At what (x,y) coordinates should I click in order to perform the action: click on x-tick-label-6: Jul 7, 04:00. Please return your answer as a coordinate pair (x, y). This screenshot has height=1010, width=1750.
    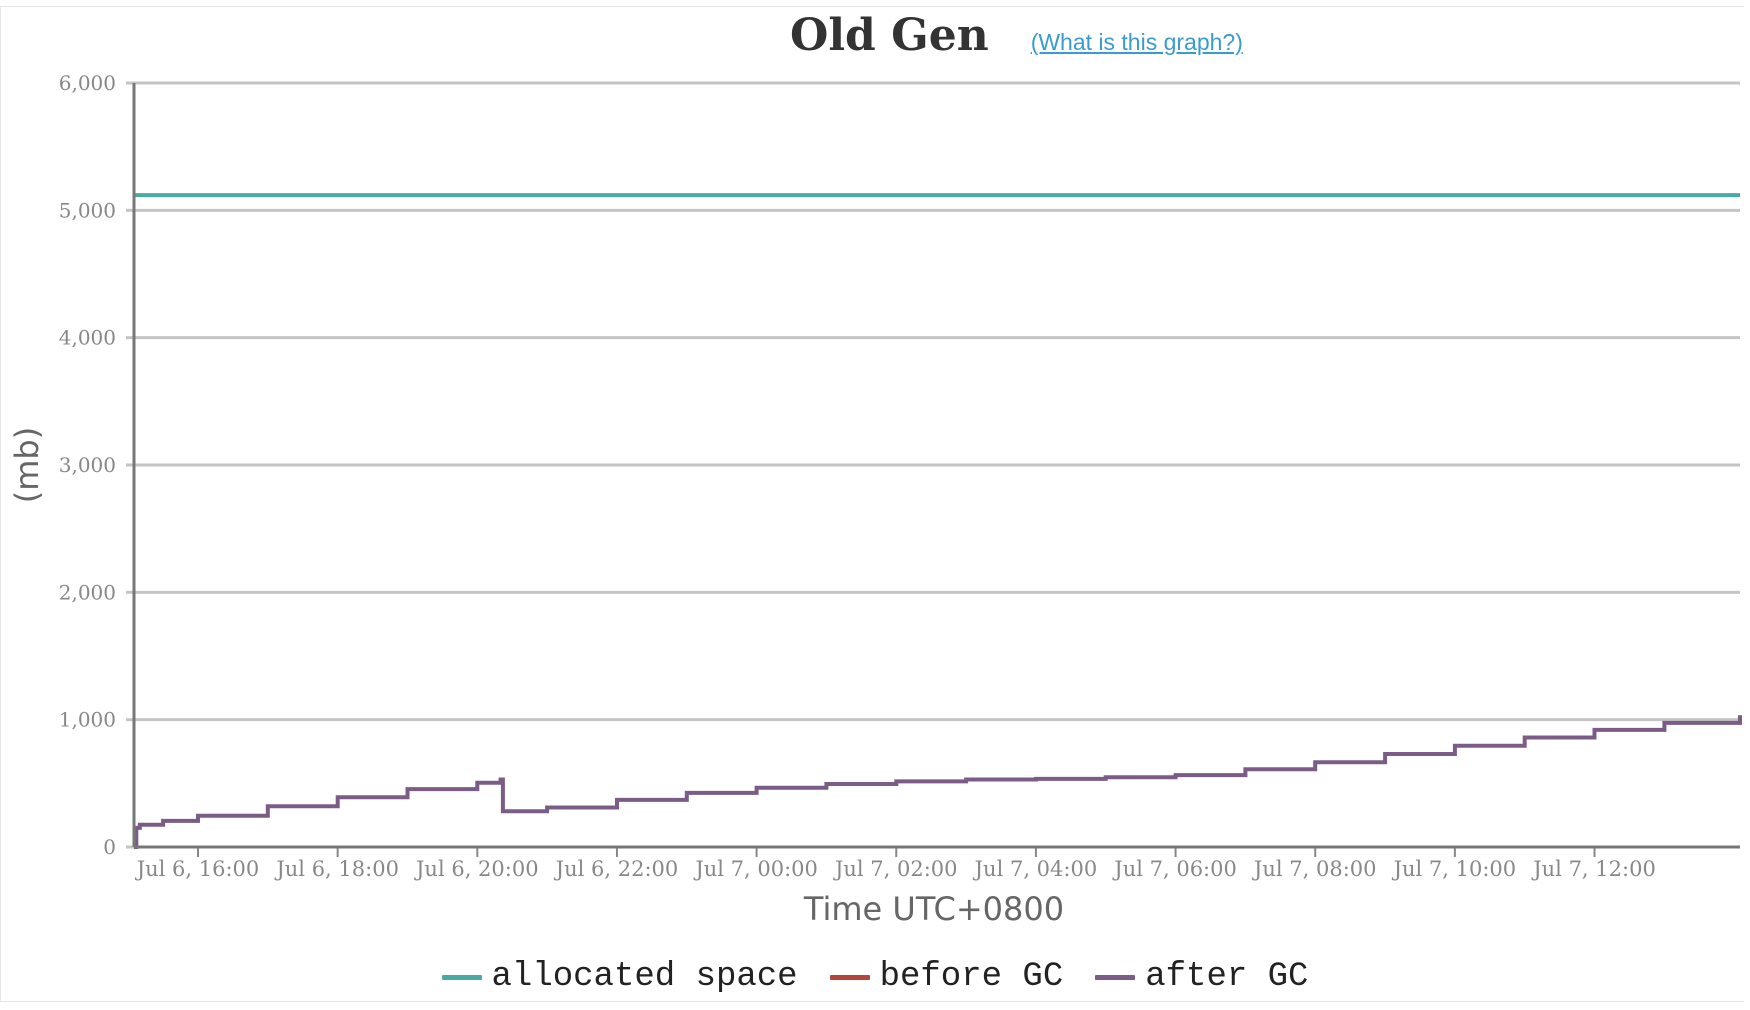
    Looking at the image, I should click on (1035, 869).